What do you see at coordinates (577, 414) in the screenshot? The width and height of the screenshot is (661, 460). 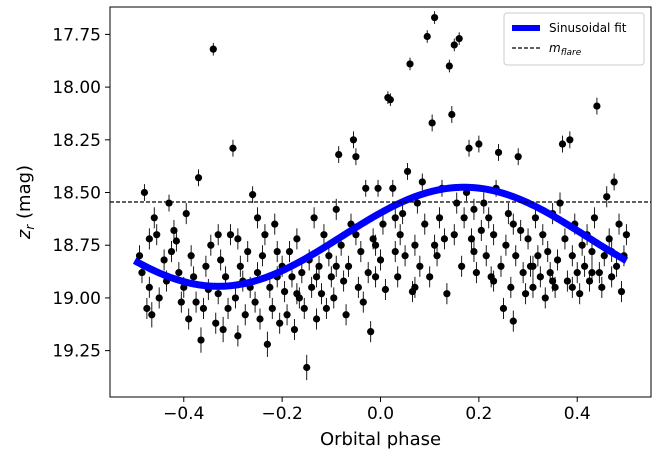 I see `x-tick-label: 0.4` at bounding box center [577, 414].